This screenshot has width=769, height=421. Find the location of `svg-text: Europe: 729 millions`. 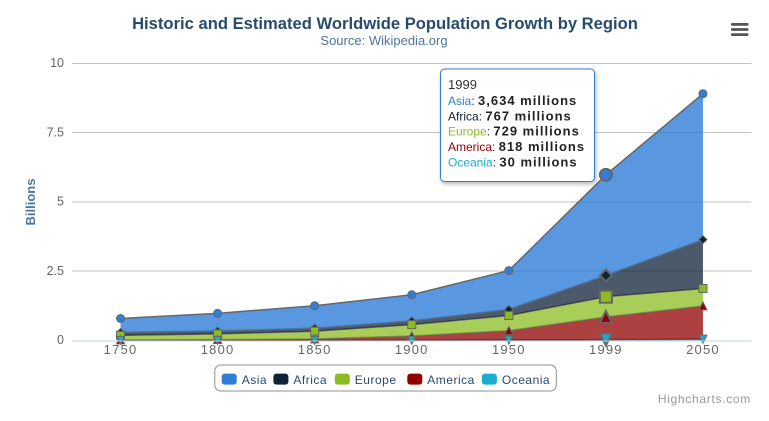

svg-text: Europe: 729 millions is located at coordinates (514, 131).